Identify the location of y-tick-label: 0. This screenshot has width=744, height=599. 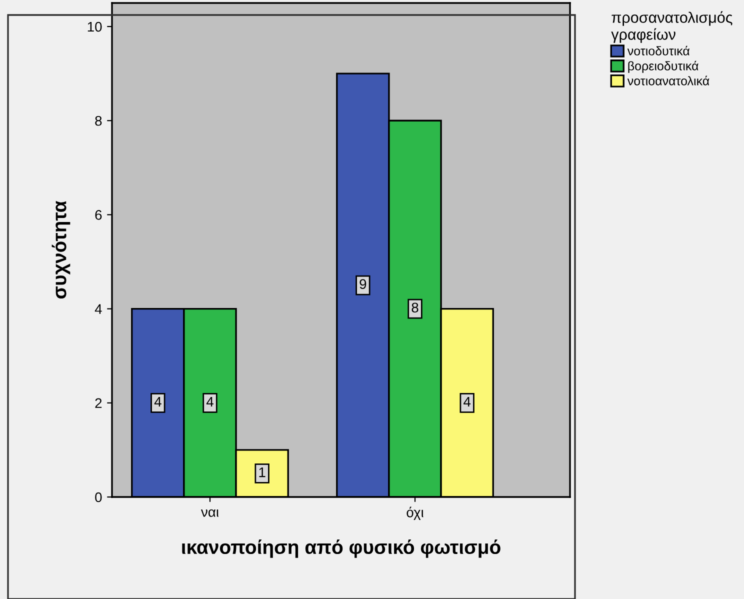
(98, 497).